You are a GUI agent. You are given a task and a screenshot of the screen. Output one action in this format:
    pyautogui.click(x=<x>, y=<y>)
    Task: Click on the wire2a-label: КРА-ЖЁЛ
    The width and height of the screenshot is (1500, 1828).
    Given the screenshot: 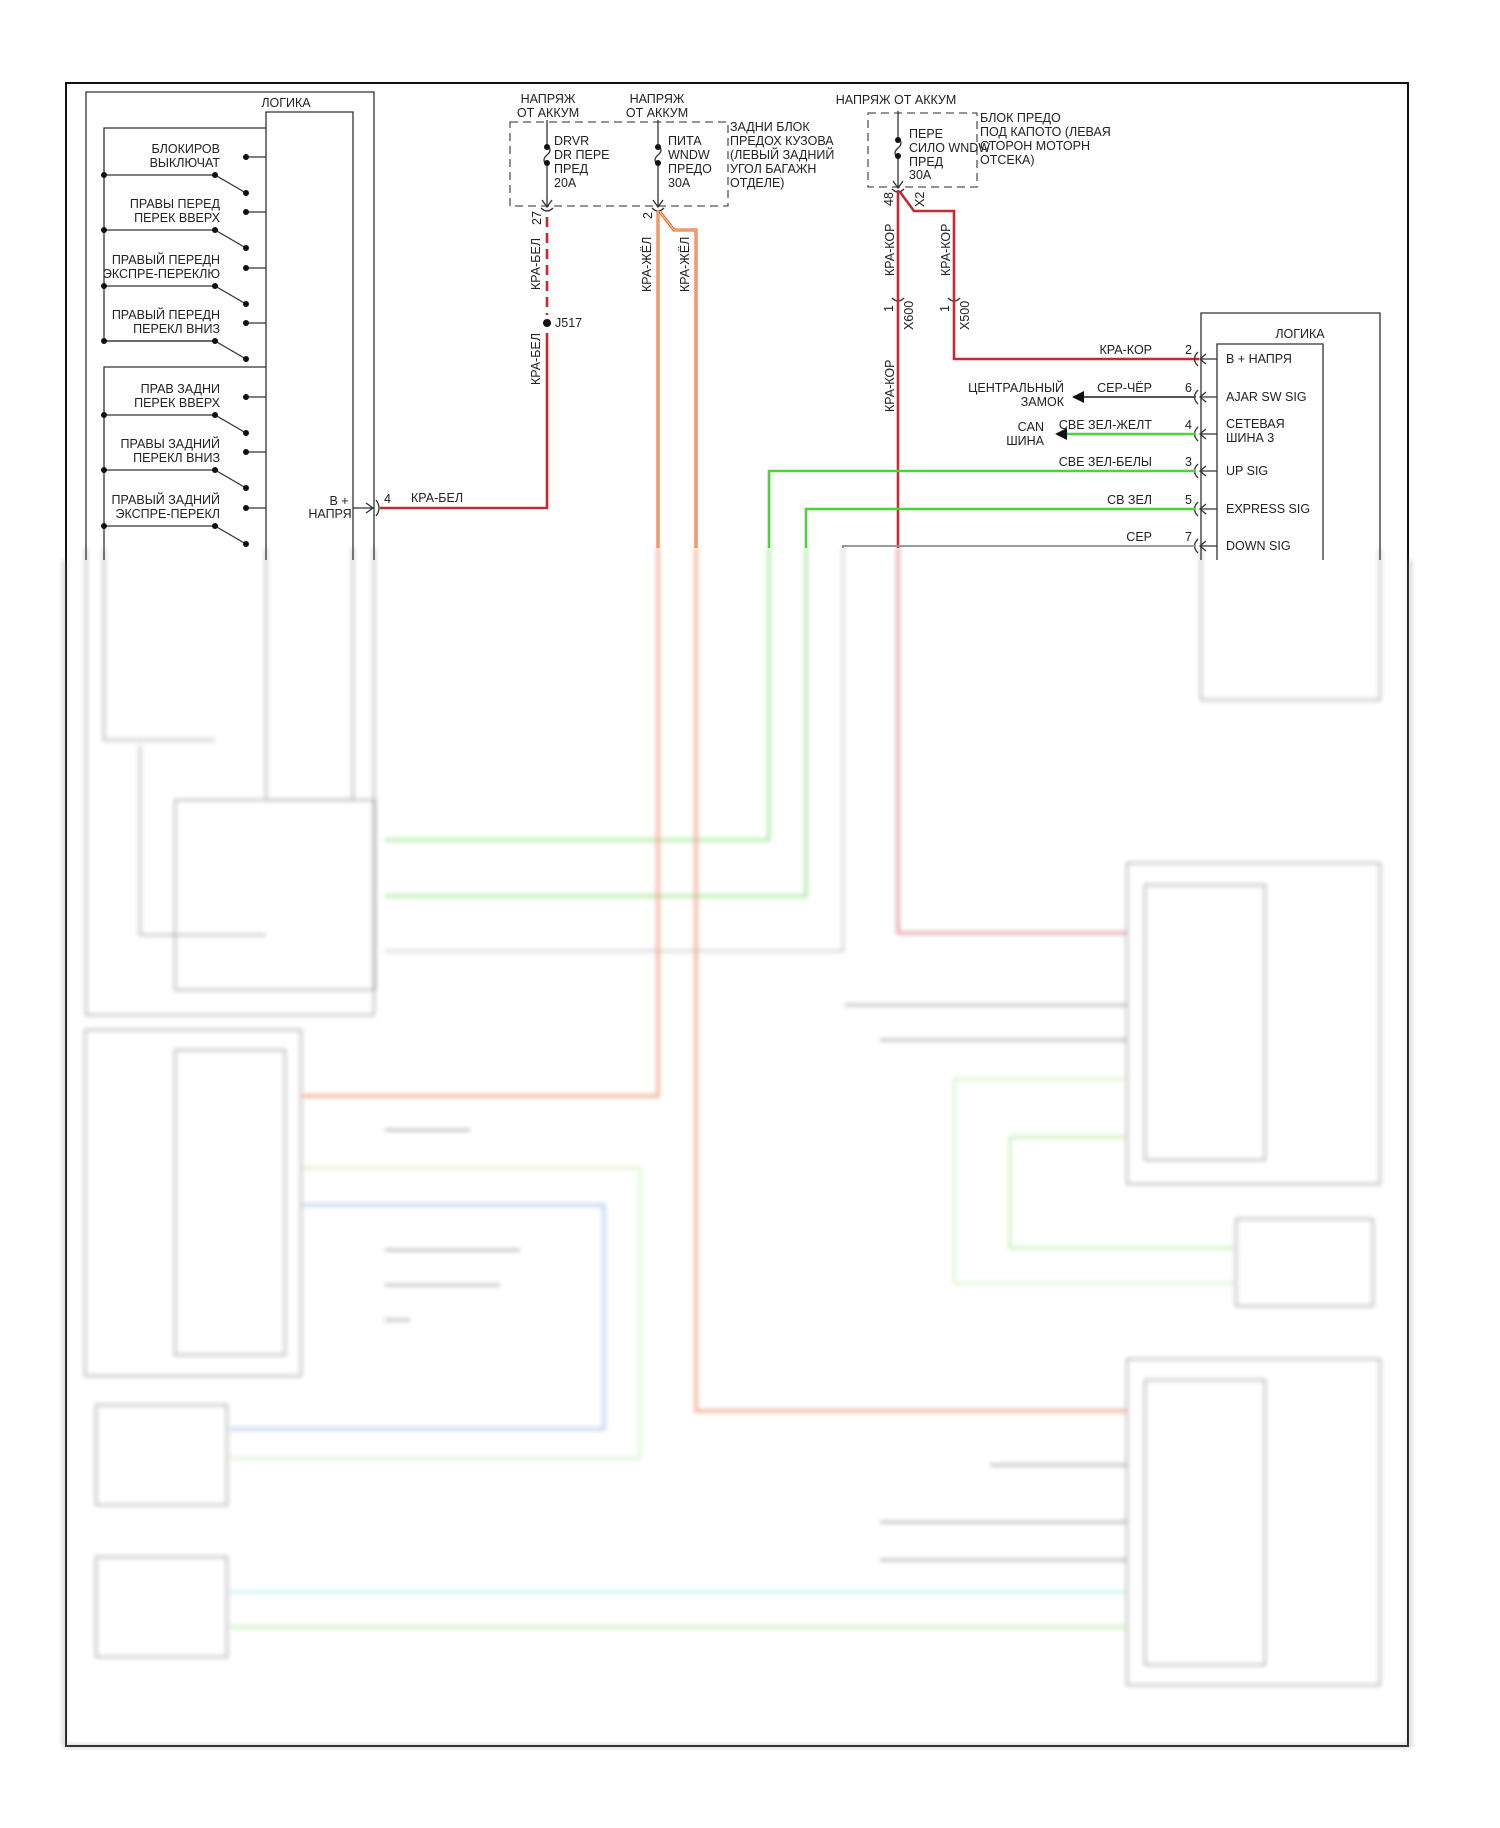 What is the action you would take?
    pyautogui.click(x=647, y=264)
    